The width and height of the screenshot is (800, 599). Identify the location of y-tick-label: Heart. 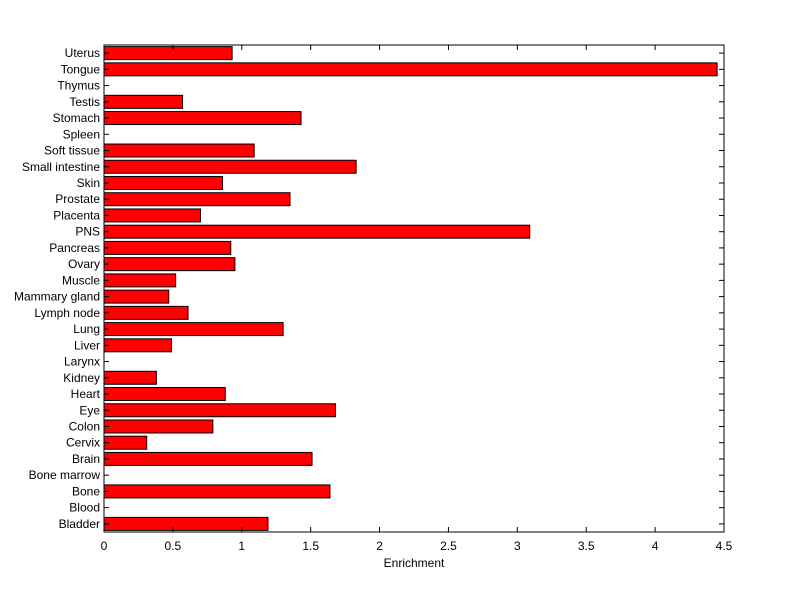
(86, 394).